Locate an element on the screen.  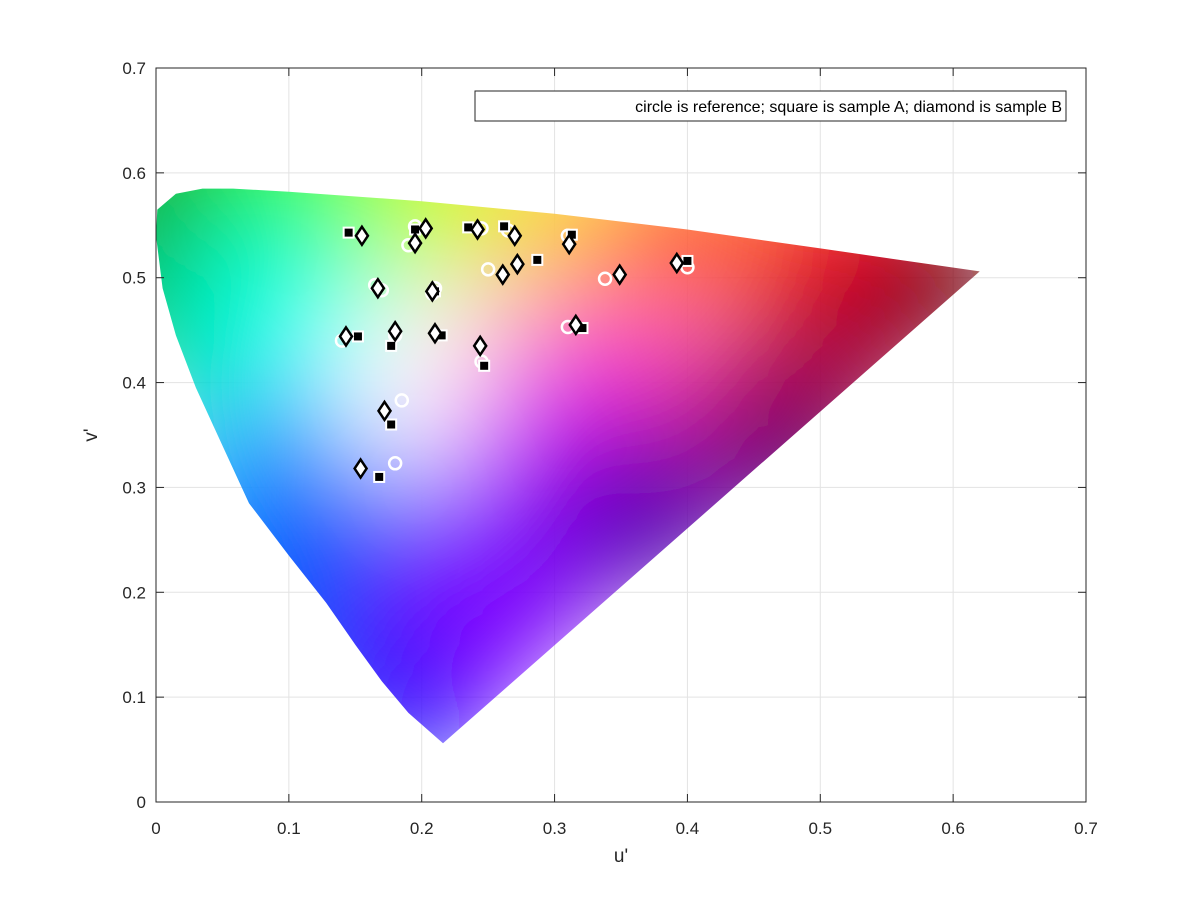
y-tick-label: 0.1 is located at coordinates (134, 697).